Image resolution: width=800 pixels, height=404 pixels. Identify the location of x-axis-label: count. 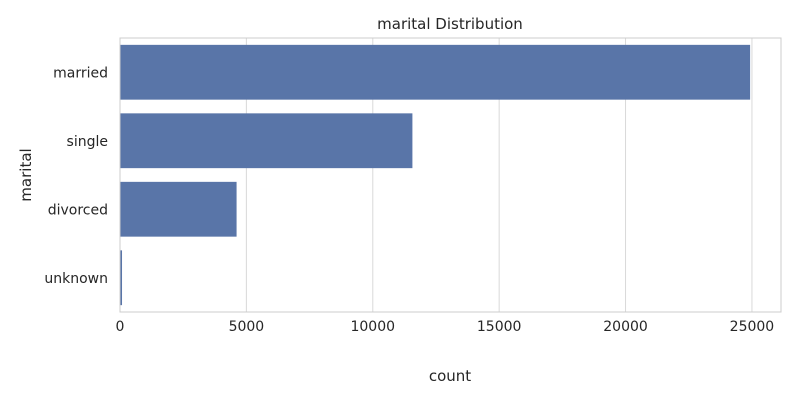
(450, 376).